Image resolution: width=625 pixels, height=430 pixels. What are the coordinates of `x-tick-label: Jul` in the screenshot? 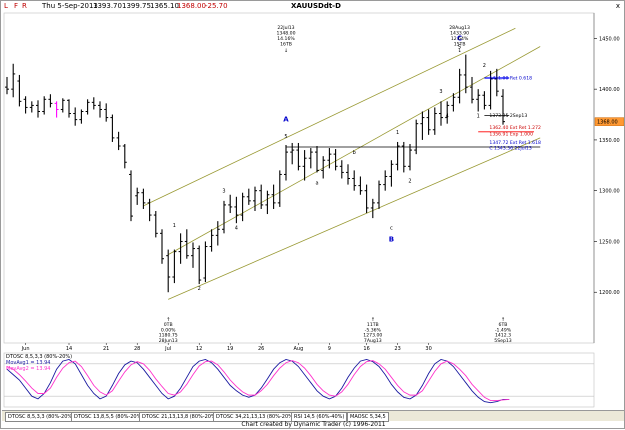 It's located at (167, 349).